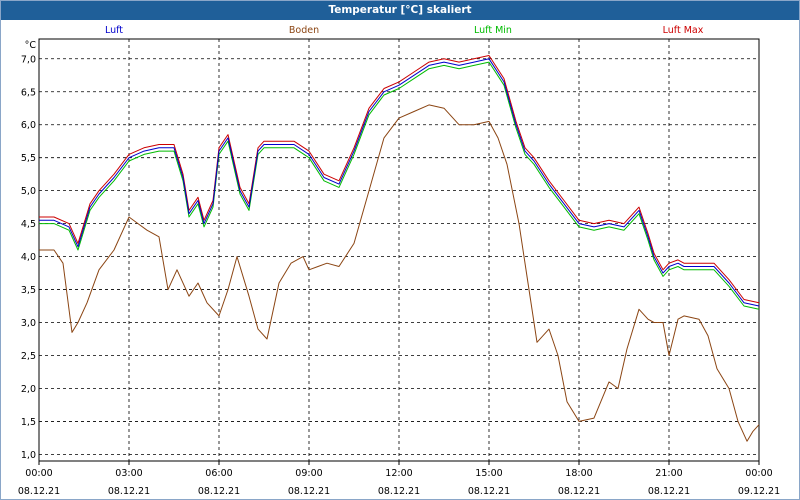  I want to click on x-tick-time: 18:00, so click(578, 473).